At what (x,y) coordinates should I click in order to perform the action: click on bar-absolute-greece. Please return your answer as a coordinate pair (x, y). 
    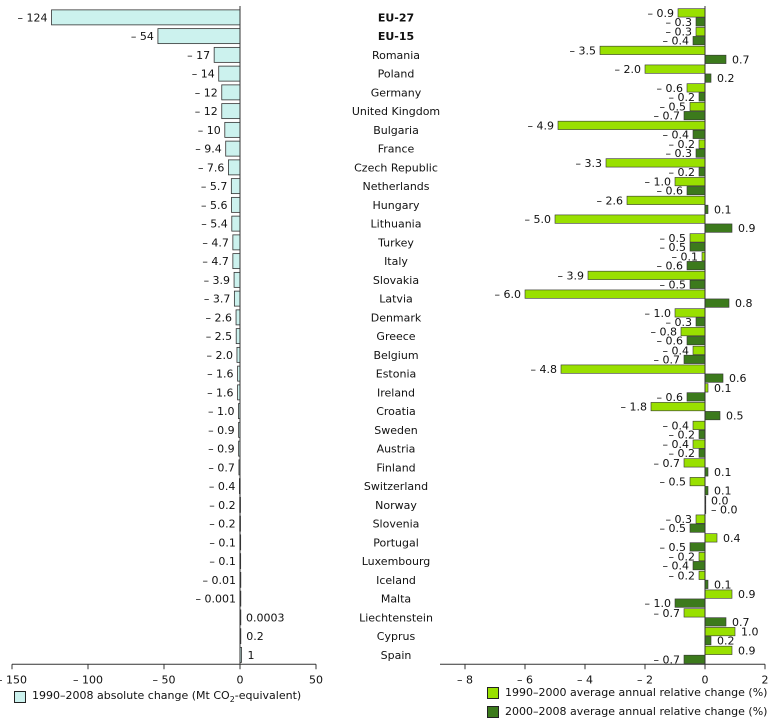
    Looking at the image, I should click on (238, 336).